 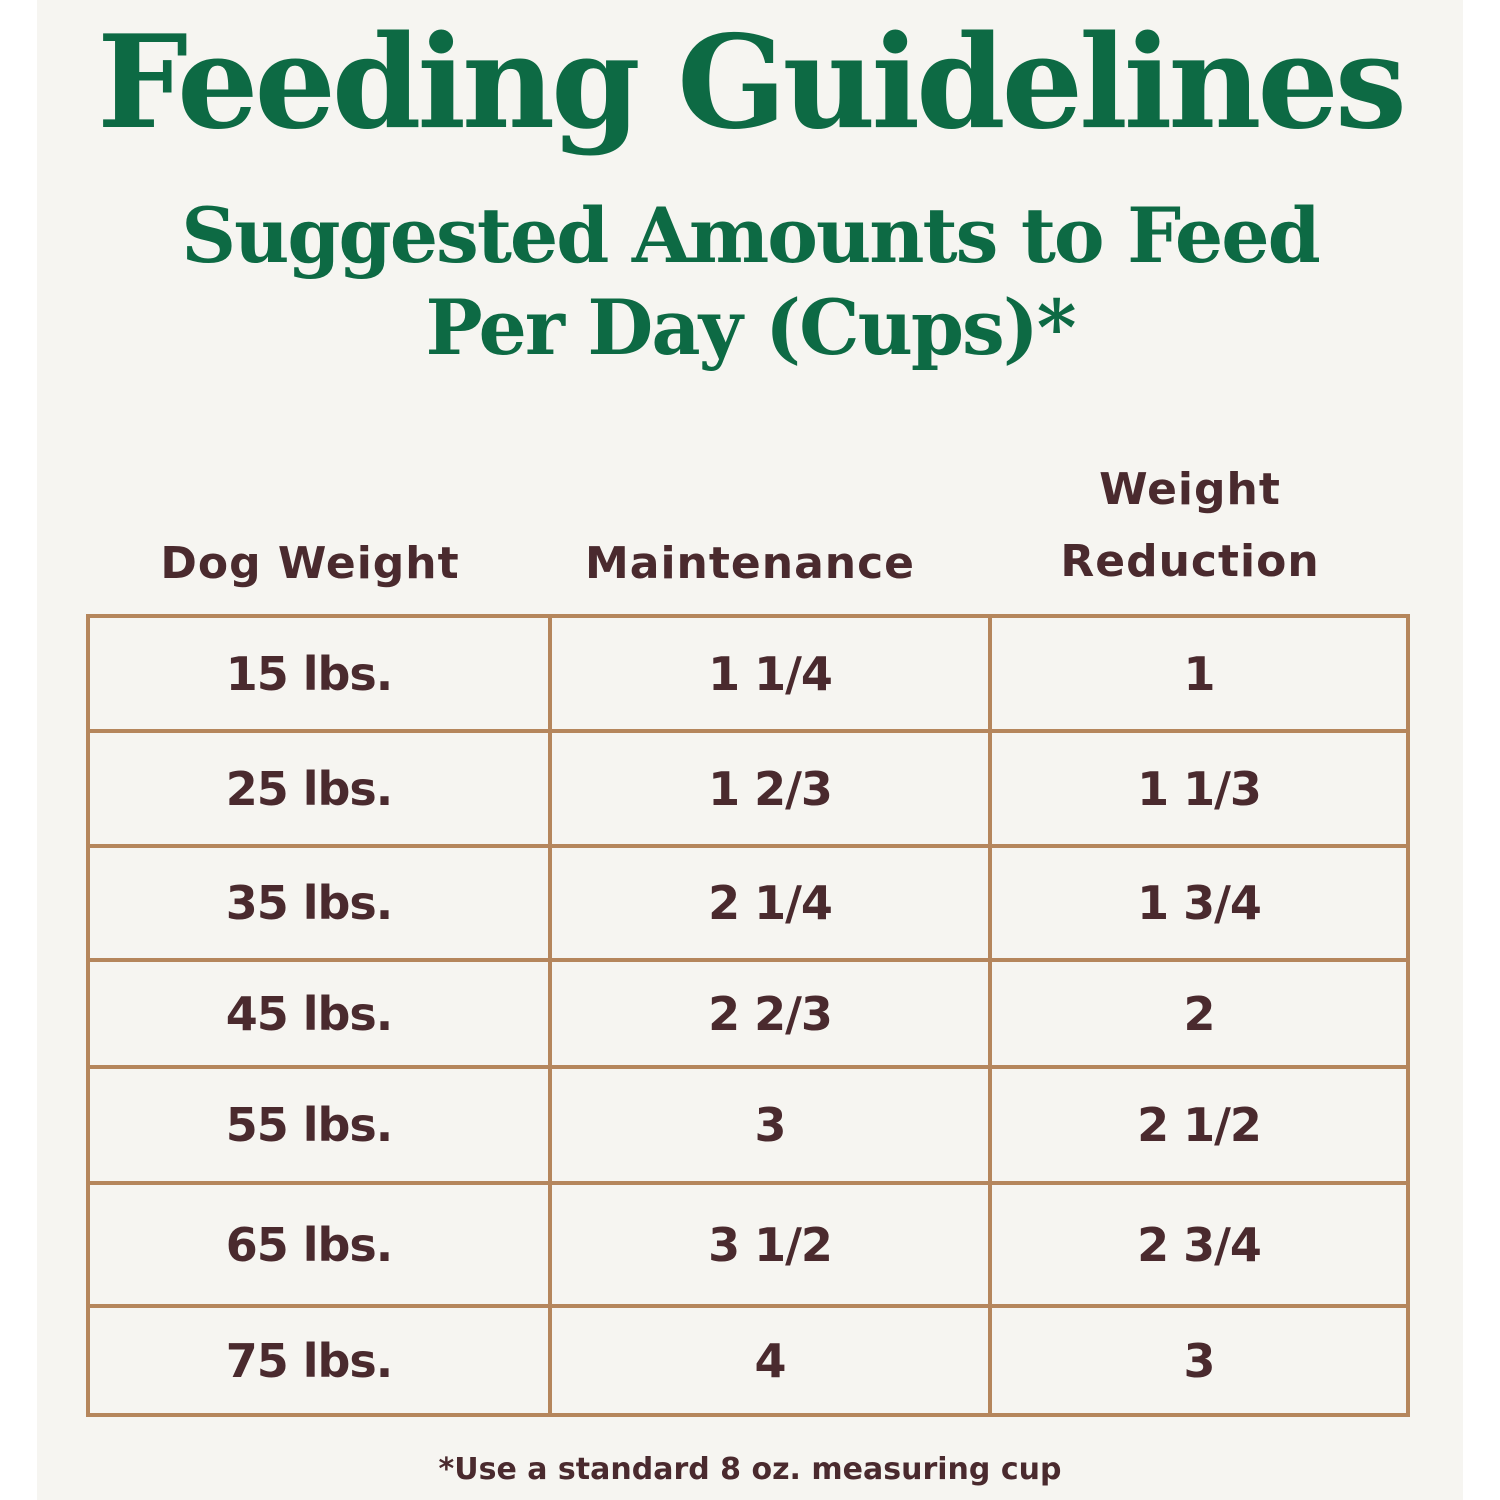 I want to click on cell-maintenance: 1 1/4, so click(x=770, y=673).